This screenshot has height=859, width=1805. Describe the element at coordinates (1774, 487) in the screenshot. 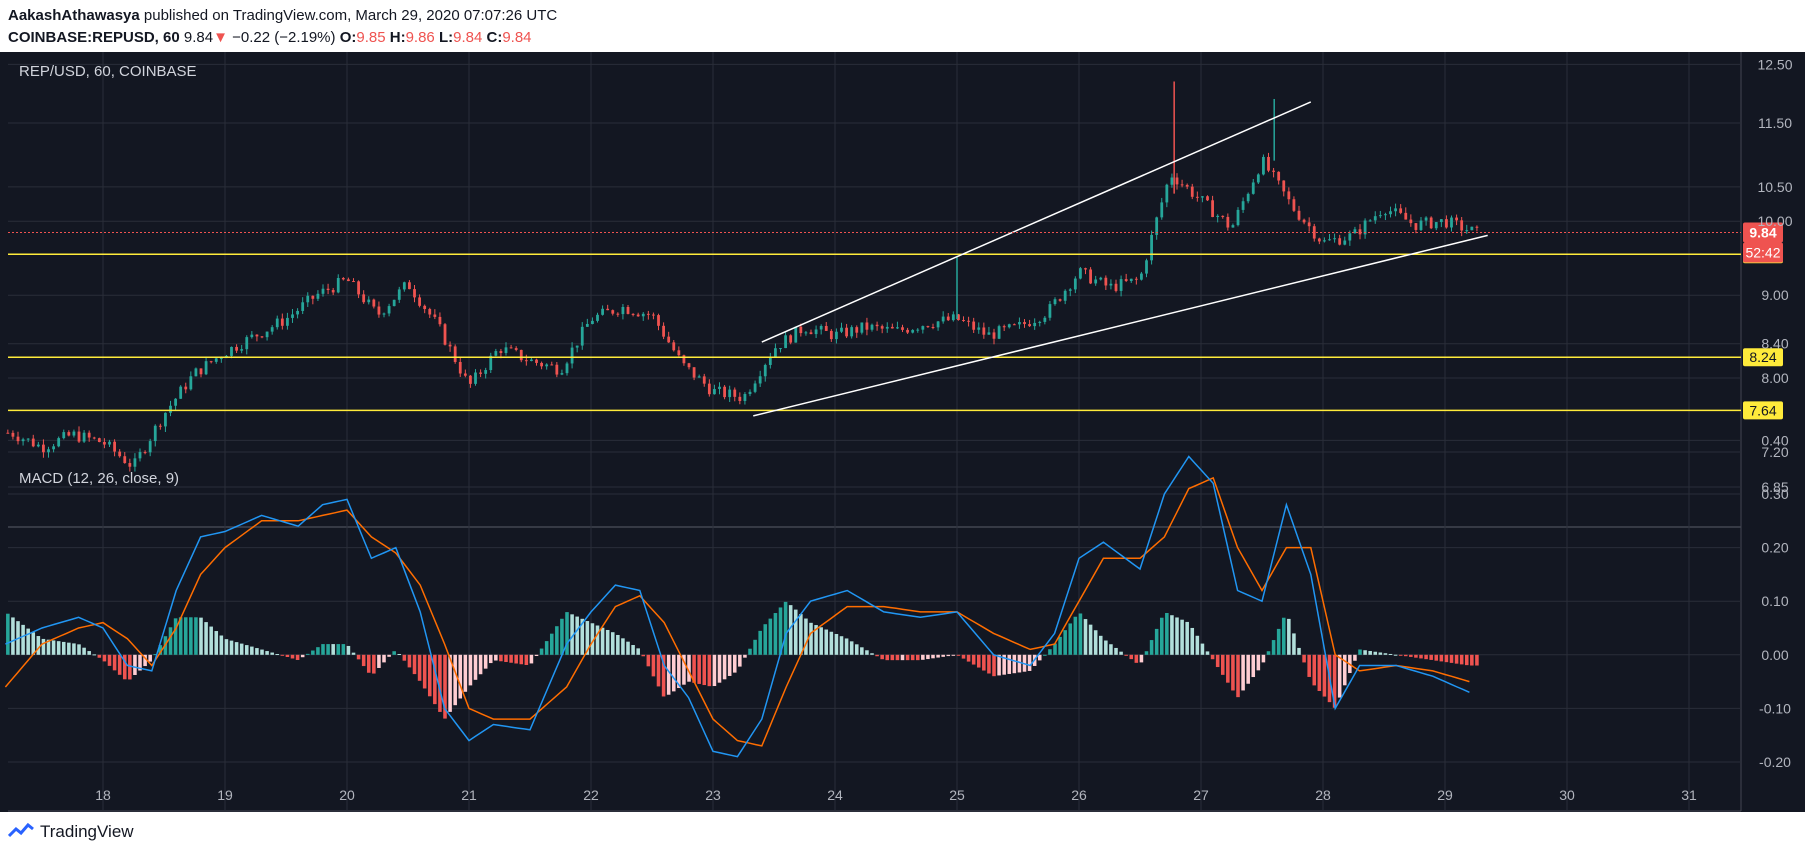

I see `price-tick-label: 6.85` at that location.